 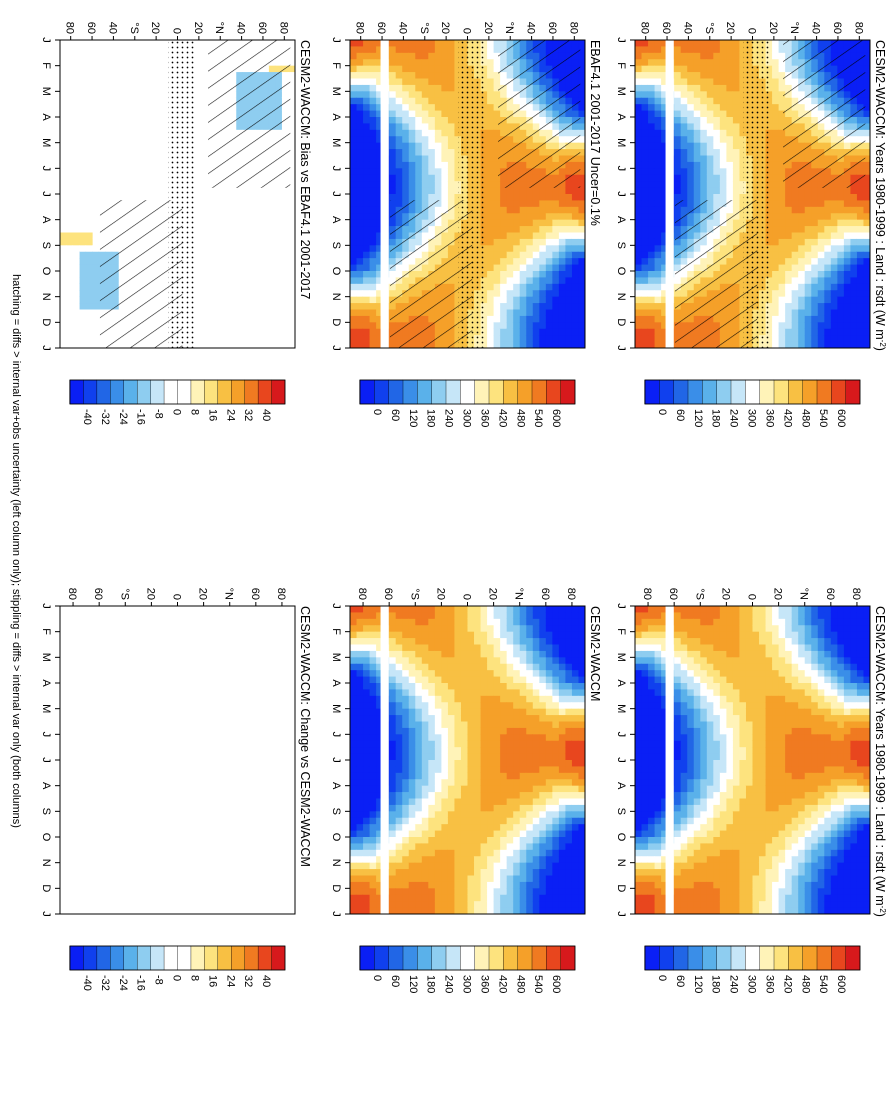 I want to click on colorbar-label: 120, so click(x=698, y=418).